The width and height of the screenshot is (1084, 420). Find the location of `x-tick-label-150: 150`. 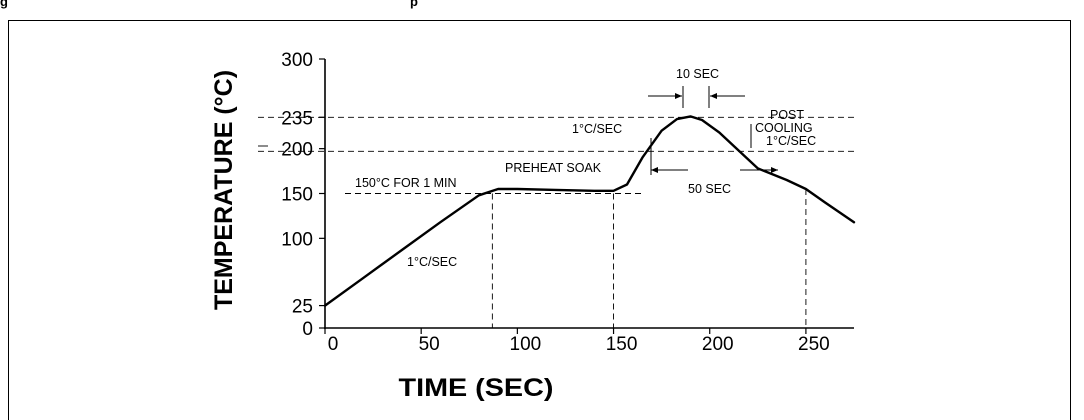

x-tick-label-150: 150 is located at coordinates (622, 344).